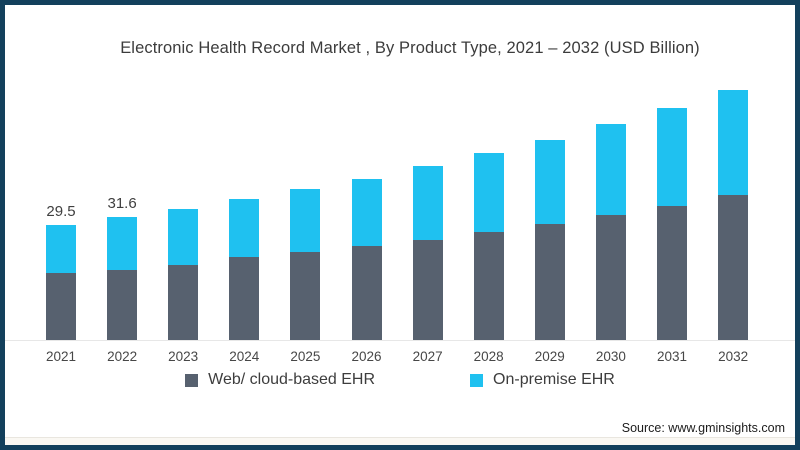 The image size is (800, 450). I want to click on x-axis-label: 2026, so click(366, 356).